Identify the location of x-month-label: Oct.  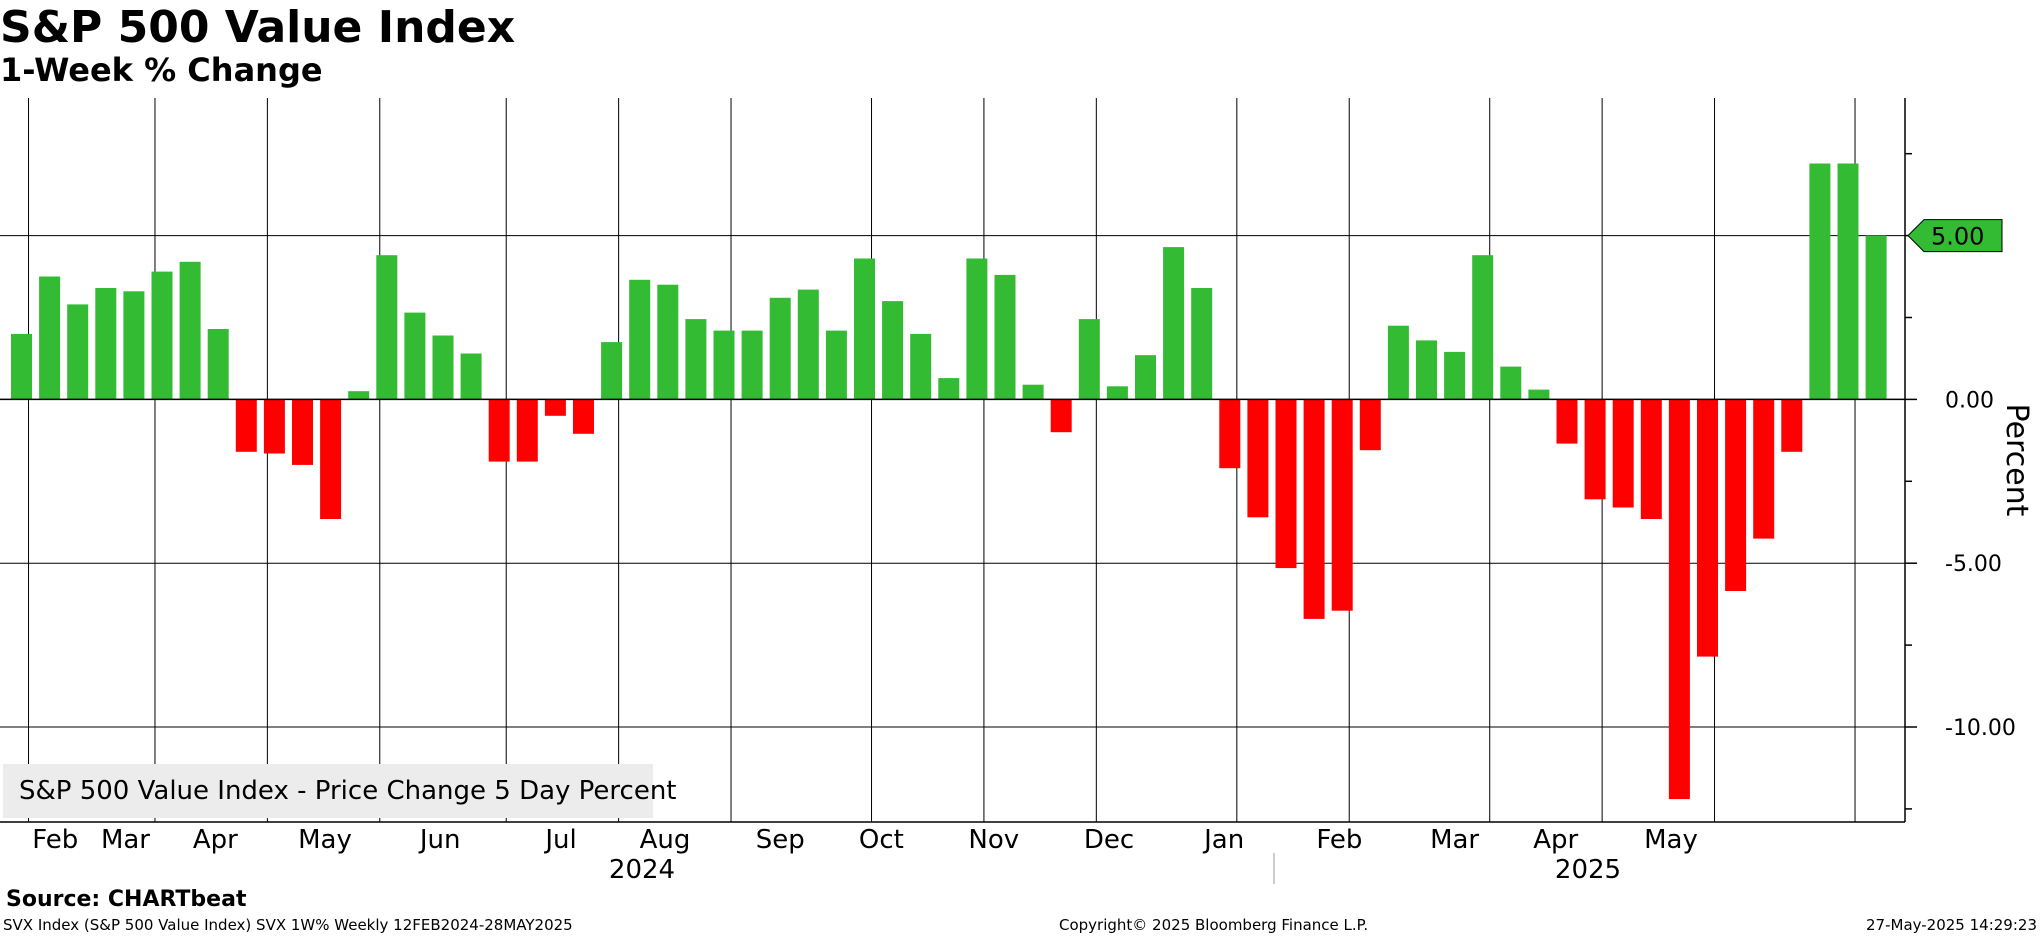
(881, 840).